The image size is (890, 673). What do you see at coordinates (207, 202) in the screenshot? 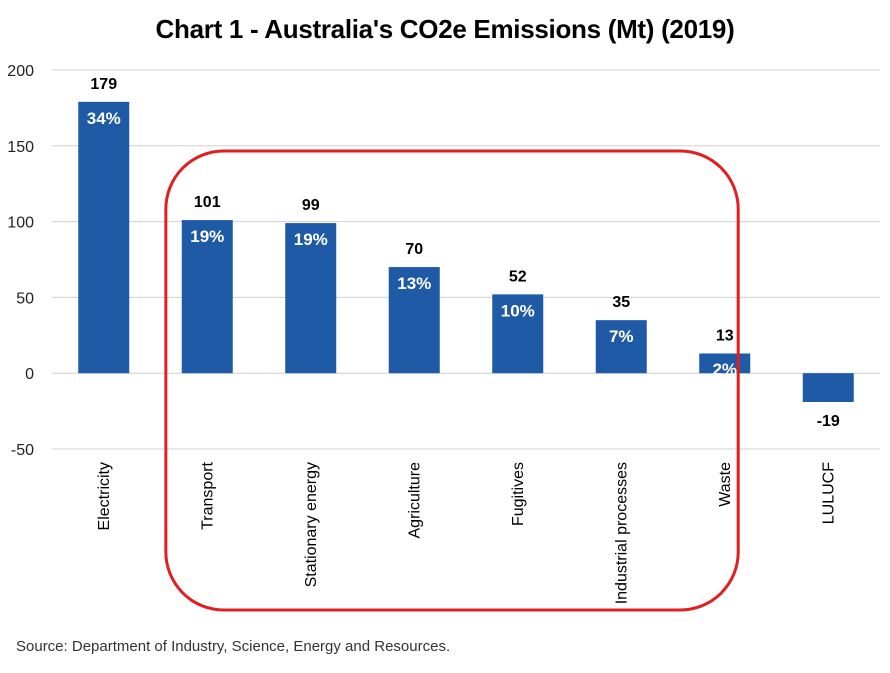
I see `value-label: 101` at bounding box center [207, 202].